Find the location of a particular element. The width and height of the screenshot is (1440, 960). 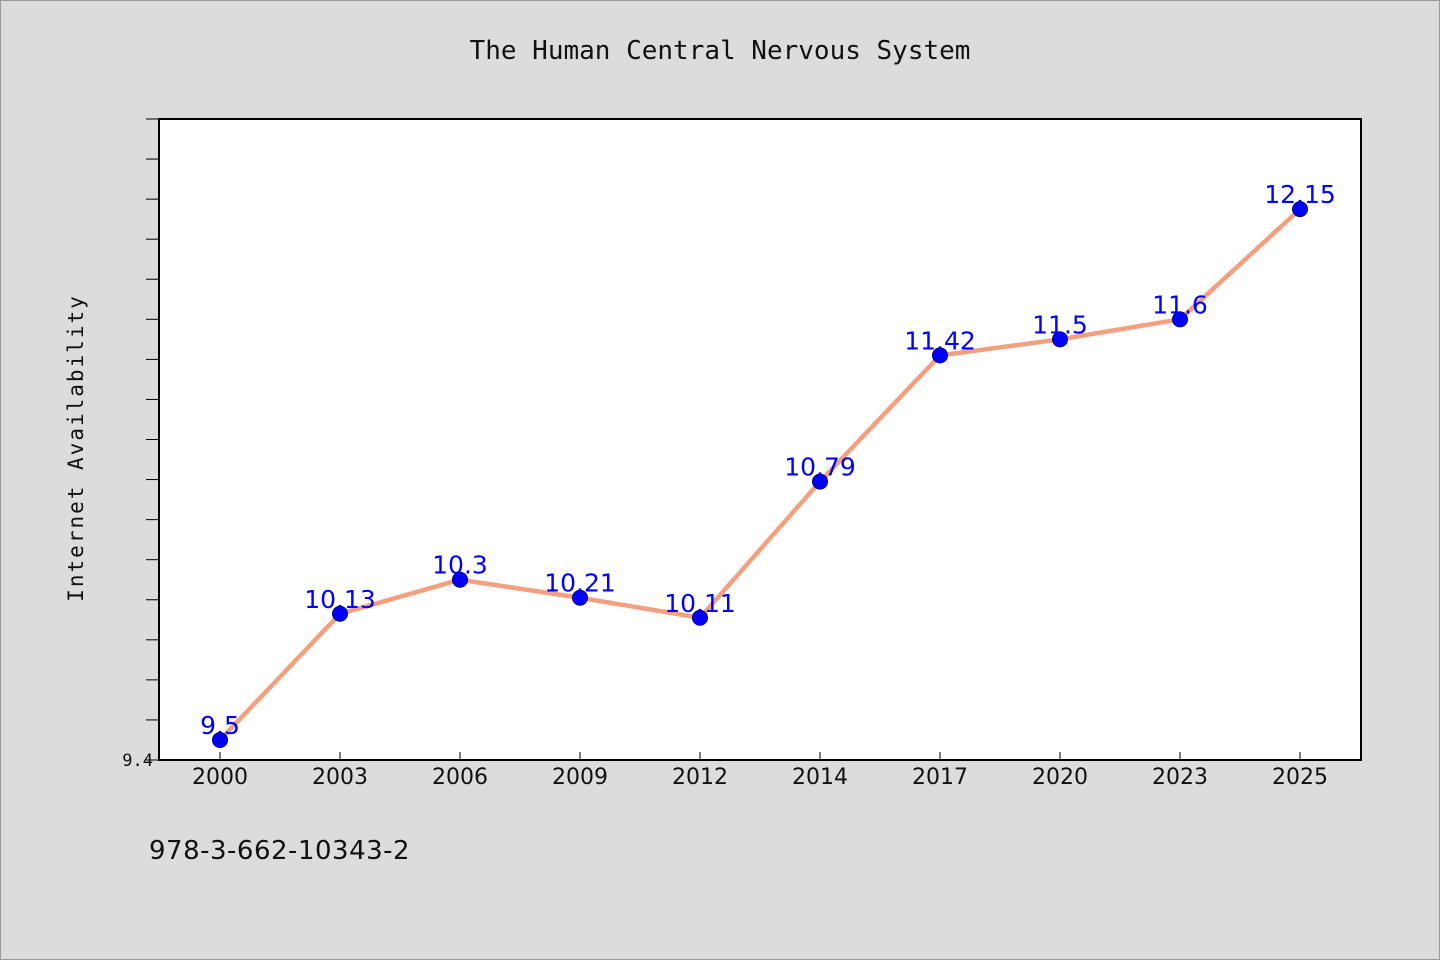

data-label: 10.79 is located at coordinates (820, 467).